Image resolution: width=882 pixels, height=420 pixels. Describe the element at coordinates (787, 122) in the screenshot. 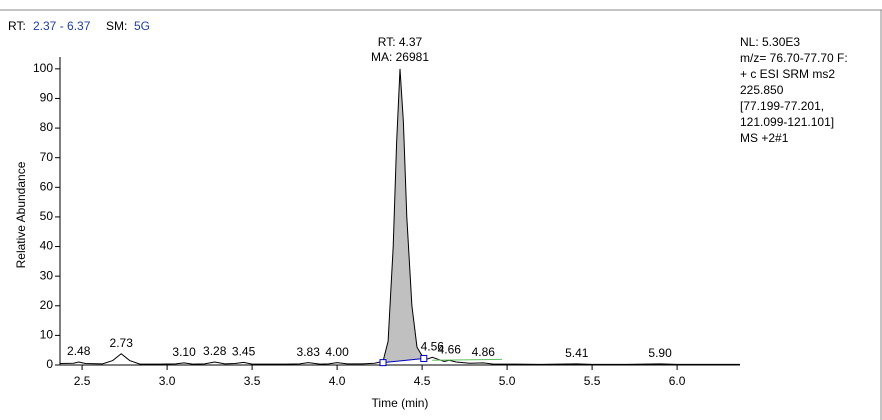

I see `info-line: 121.099-121.101]` at that location.